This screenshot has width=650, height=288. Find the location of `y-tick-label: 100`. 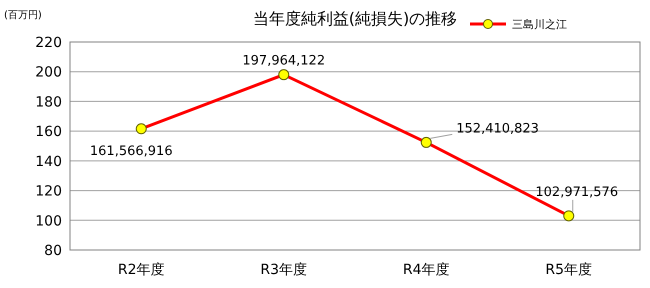

y-tick-label: 100 is located at coordinates (48, 221).